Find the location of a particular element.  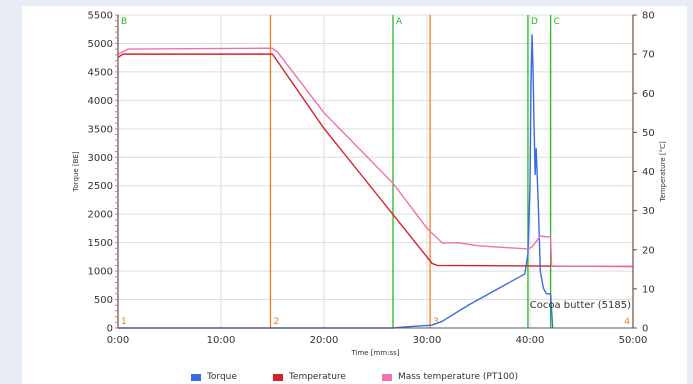

annotation-label: Cocoa butter (5185) is located at coordinates (580, 305).